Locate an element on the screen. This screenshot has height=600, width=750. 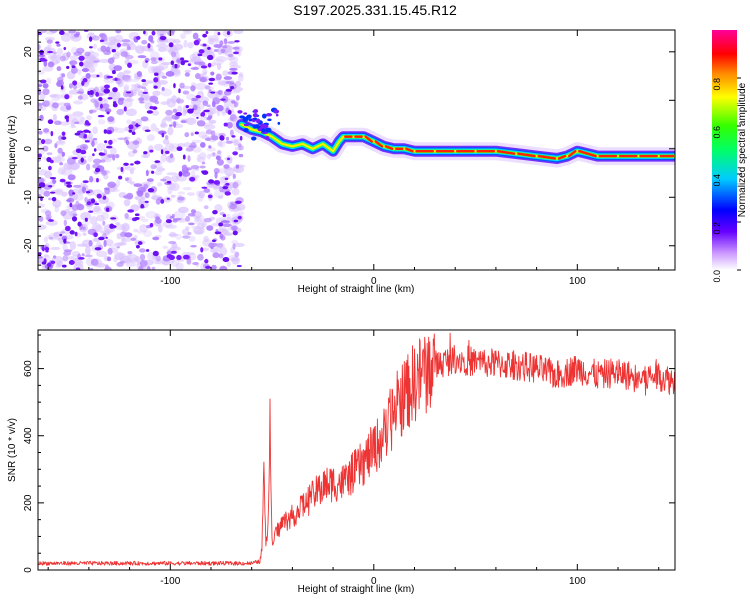
snr-y-axis-label: SNR (10 * v/v) is located at coordinates (12, 450).